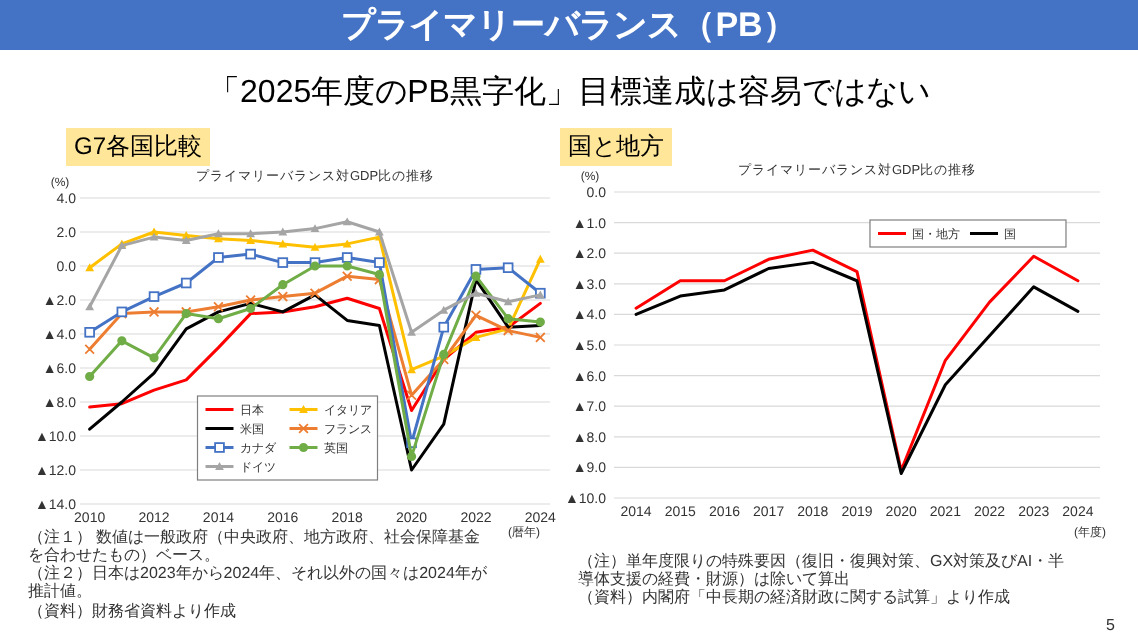  What do you see at coordinates (795, 597) in the screenshot?
I see `text: （資料）内閣府「中長期の経済財政に関する試算」より作成` at bounding box center [795, 597].